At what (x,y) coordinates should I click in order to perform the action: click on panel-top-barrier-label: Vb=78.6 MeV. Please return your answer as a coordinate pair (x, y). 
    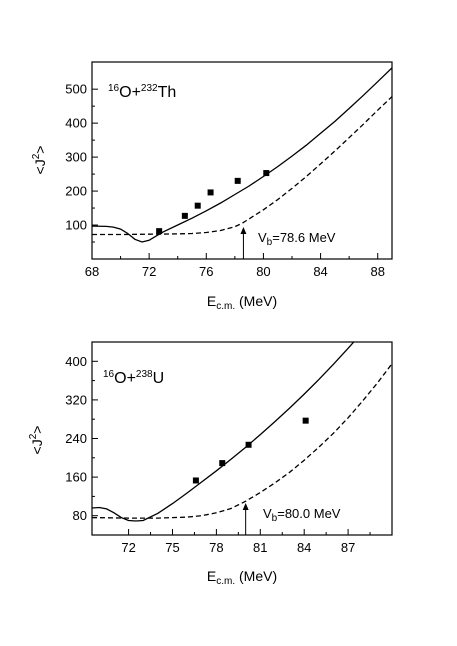
    Looking at the image, I should click on (297, 239).